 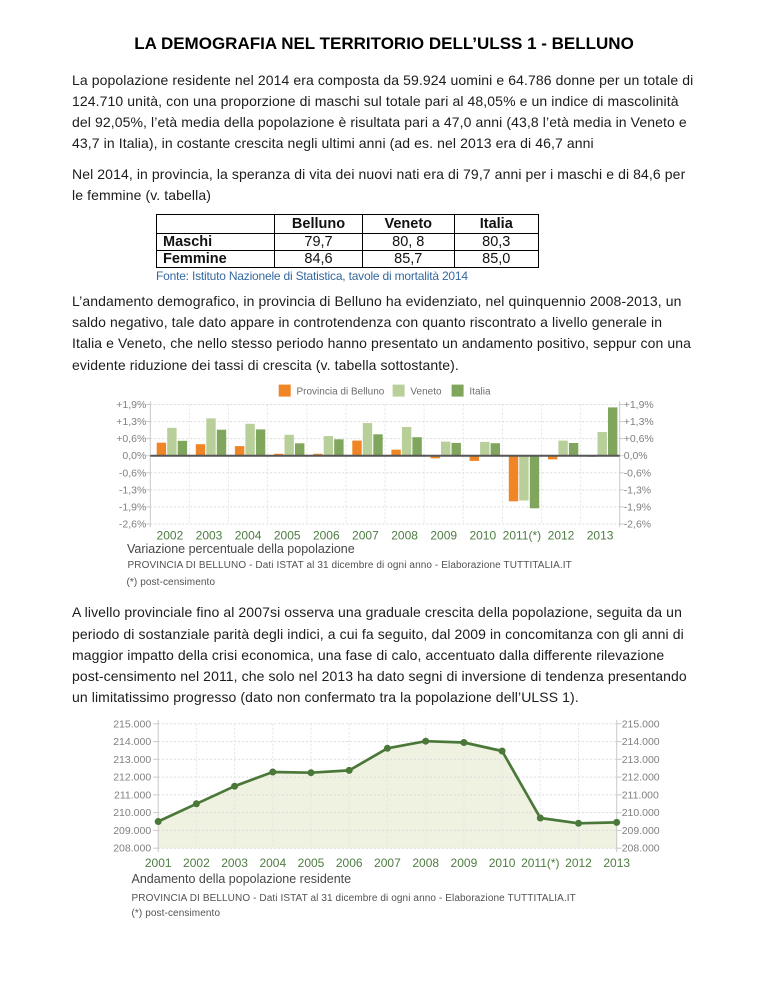 What do you see at coordinates (426, 392) in the screenshot?
I see `svg-text: Veneto` at bounding box center [426, 392].